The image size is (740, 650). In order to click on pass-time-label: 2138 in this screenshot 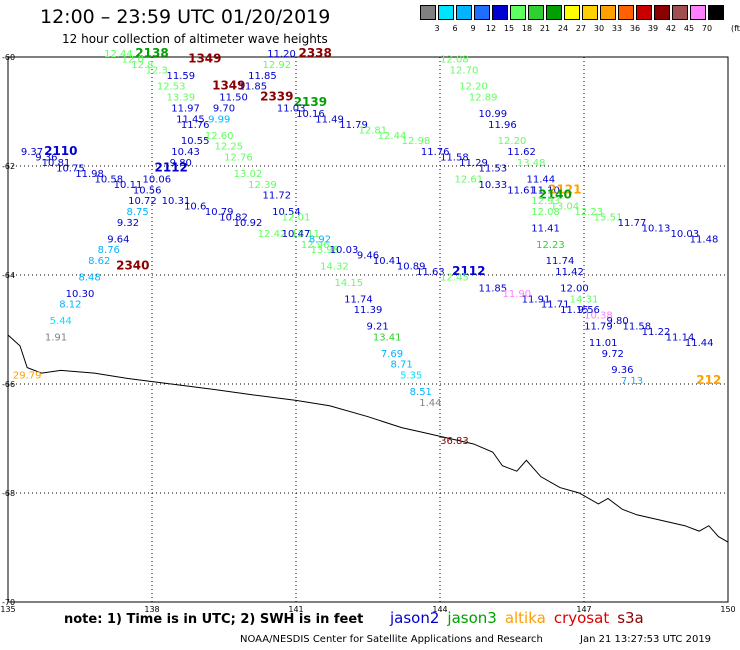, I will do `click(151, 53)`.